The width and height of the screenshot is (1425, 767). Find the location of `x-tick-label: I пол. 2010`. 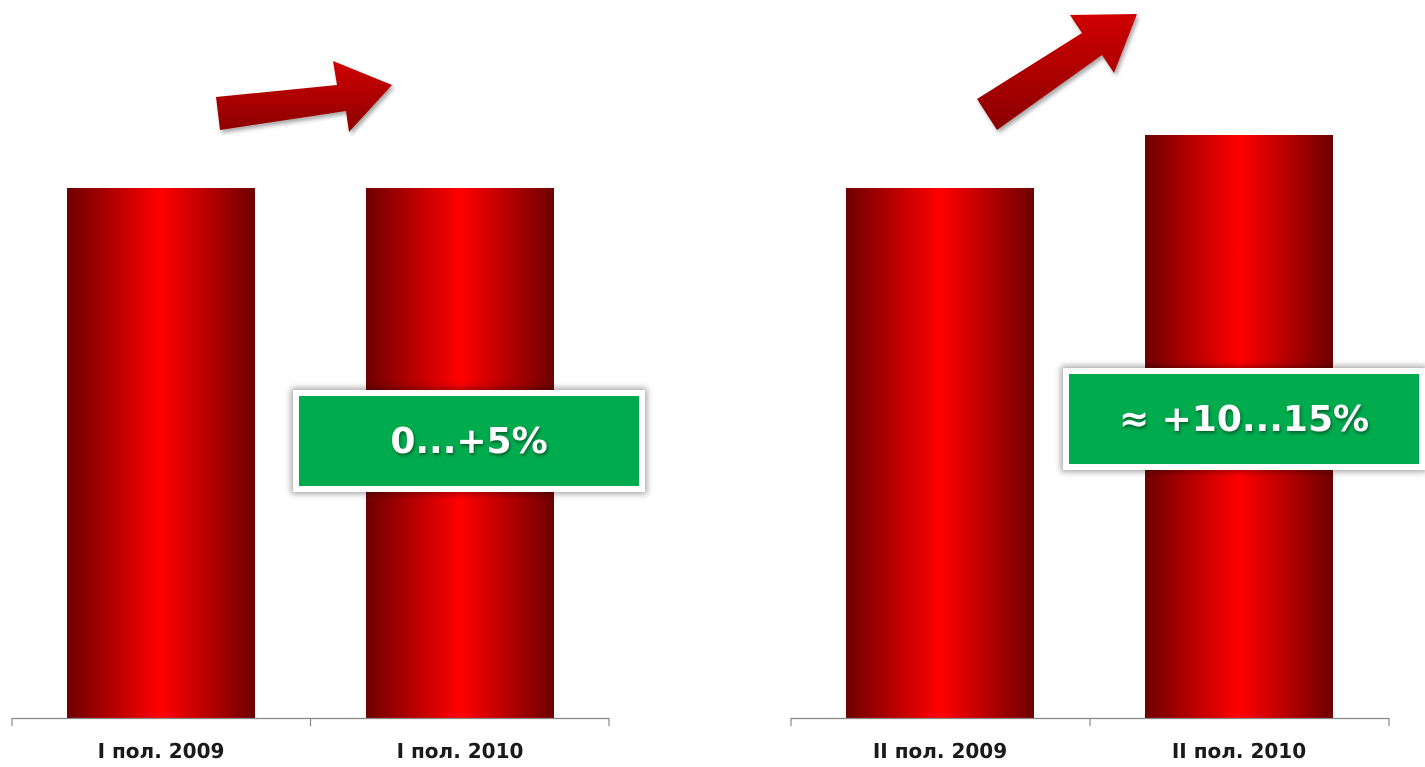

x-tick-label: I пол. 2010 is located at coordinates (460, 751).